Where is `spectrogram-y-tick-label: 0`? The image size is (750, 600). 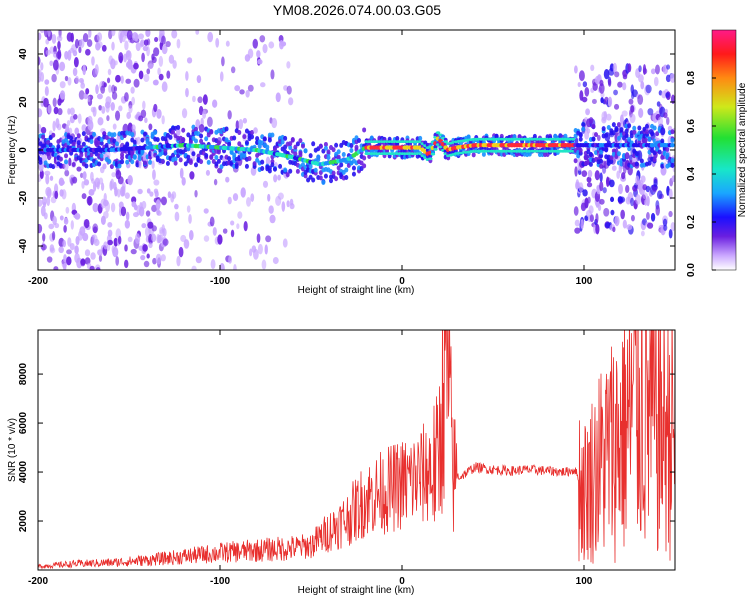 spectrogram-y-tick-label: 0 is located at coordinates (23, 150).